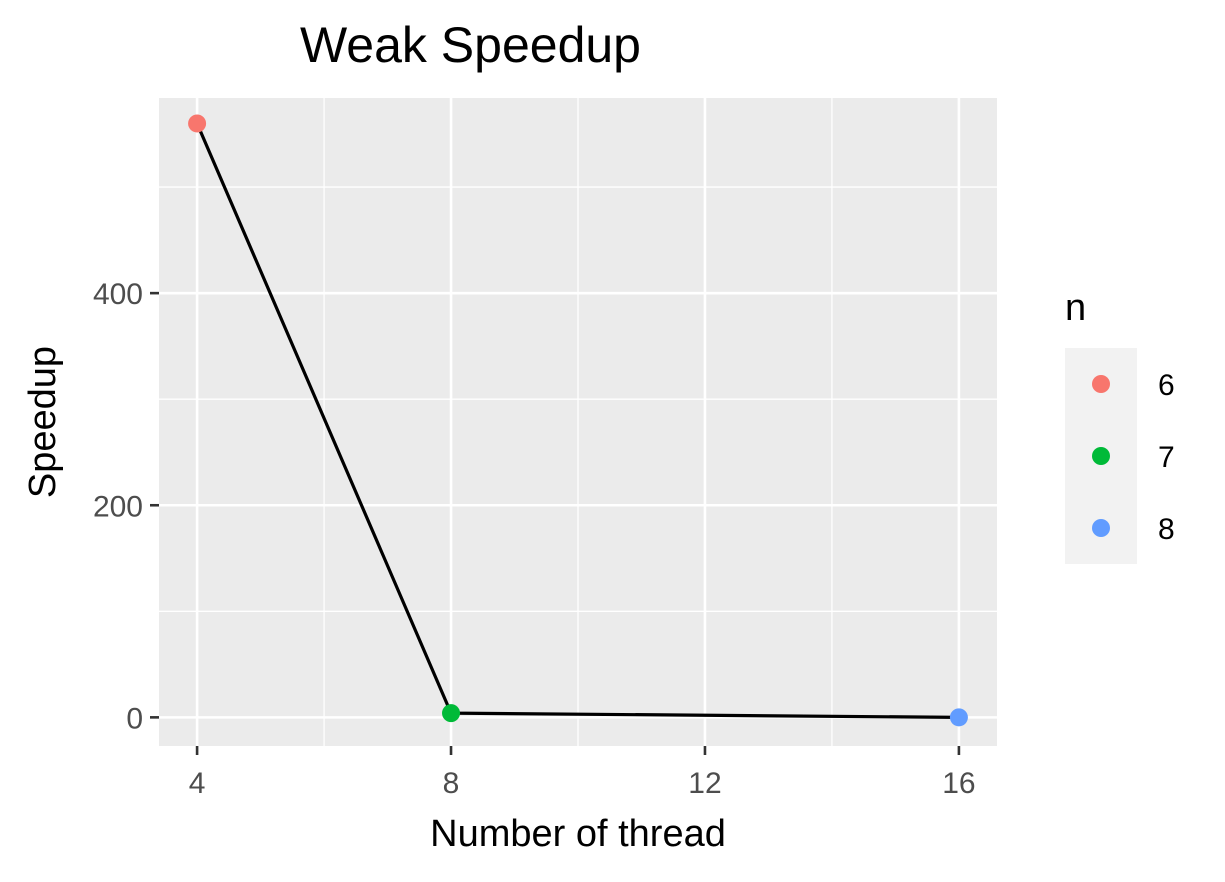 The width and height of the screenshot is (1225, 882). I want to click on legend-entries: 6 7 8, so click(1133, 457).